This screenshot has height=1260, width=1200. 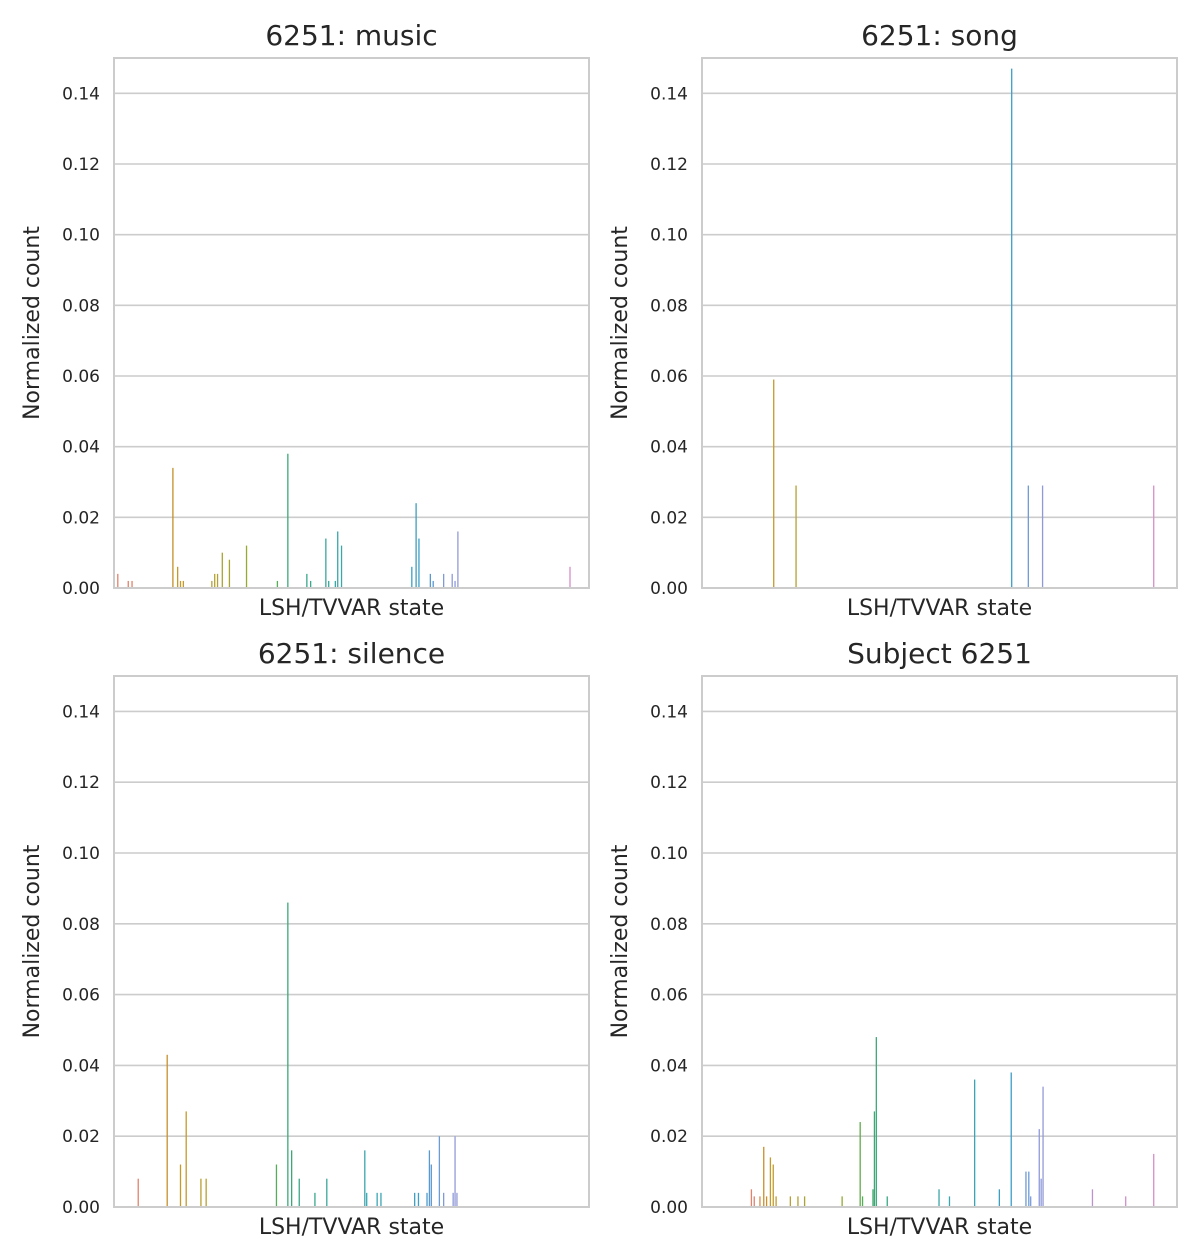 What do you see at coordinates (351, 35) in the screenshot?
I see `chart-title: 6251: music` at bounding box center [351, 35].